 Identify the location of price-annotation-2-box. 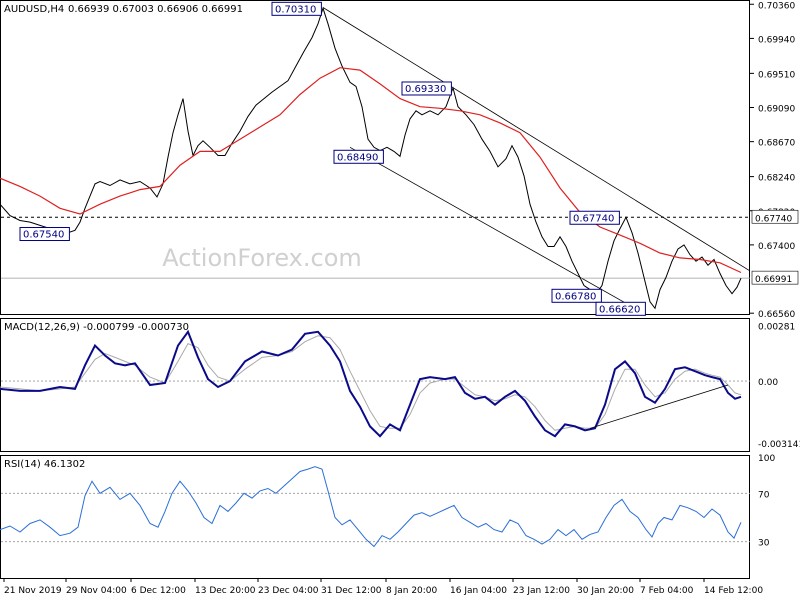
(426, 88).